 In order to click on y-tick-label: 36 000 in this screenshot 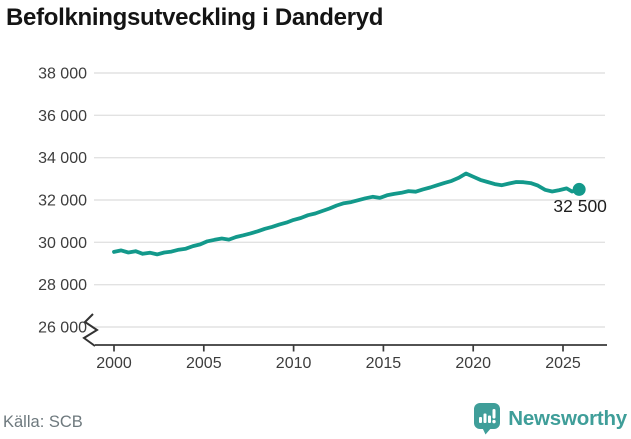, I will do `click(62, 116)`.